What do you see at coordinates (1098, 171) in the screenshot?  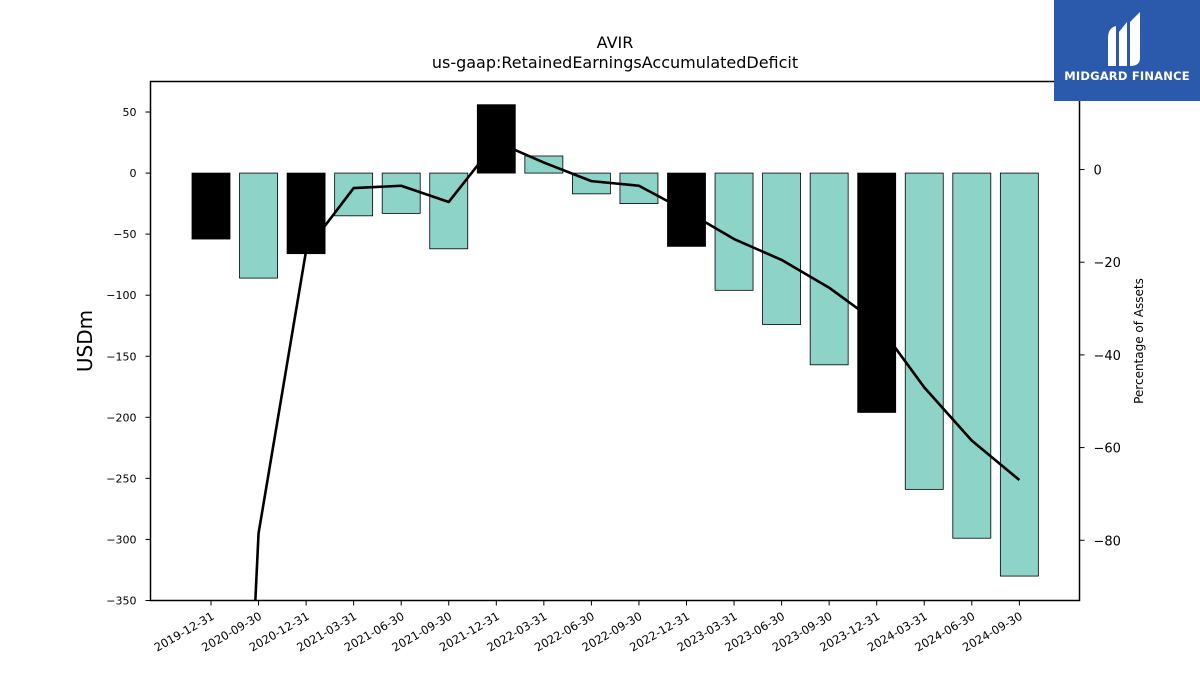 I see `y2-tick-label: 0` at bounding box center [1098, 171].